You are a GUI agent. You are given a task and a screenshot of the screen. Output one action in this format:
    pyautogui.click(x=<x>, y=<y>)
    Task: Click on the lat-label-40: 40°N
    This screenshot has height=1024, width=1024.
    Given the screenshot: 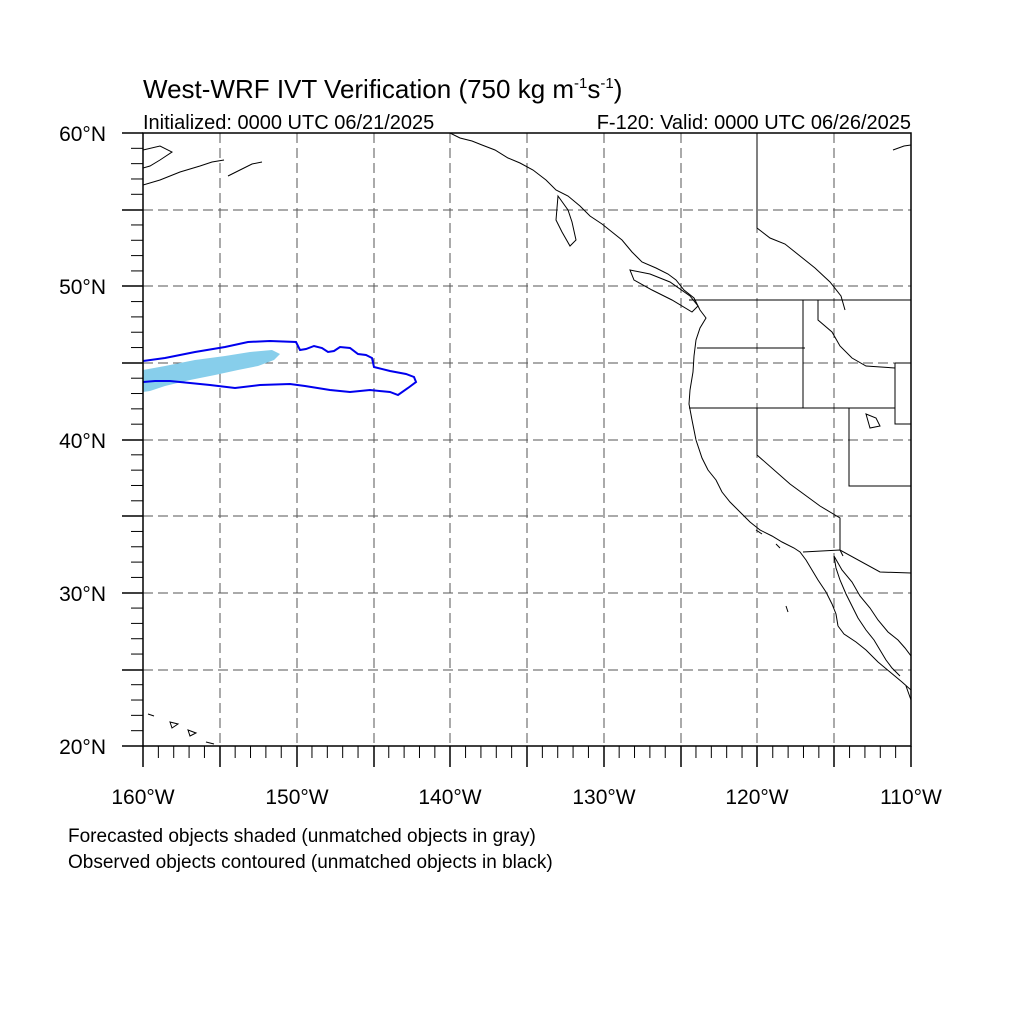 What is the action you would take?
    pyautogui.click(x=82, y=441)
    